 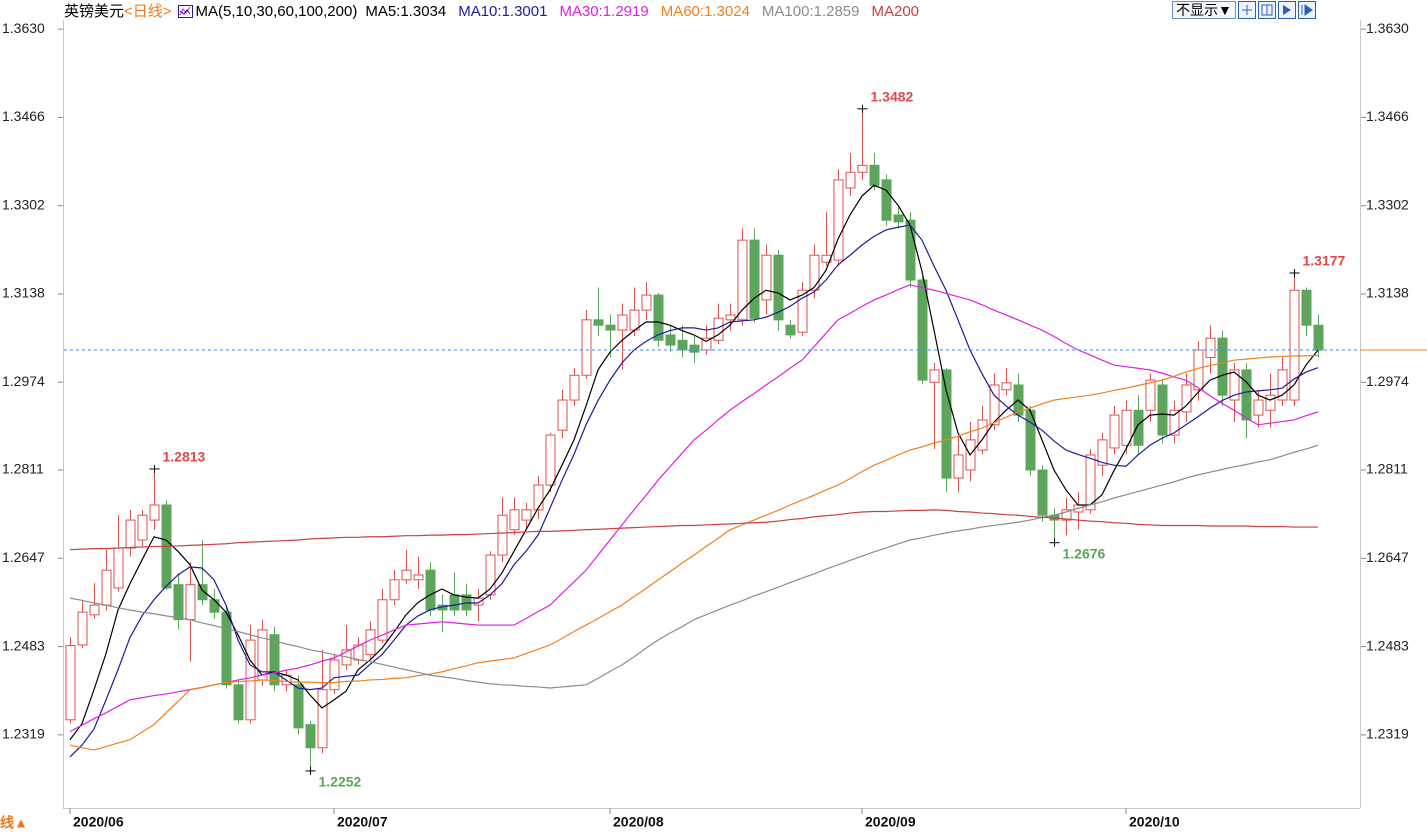 I want to click on period-label: <日线>, so click(x=148, y=11).